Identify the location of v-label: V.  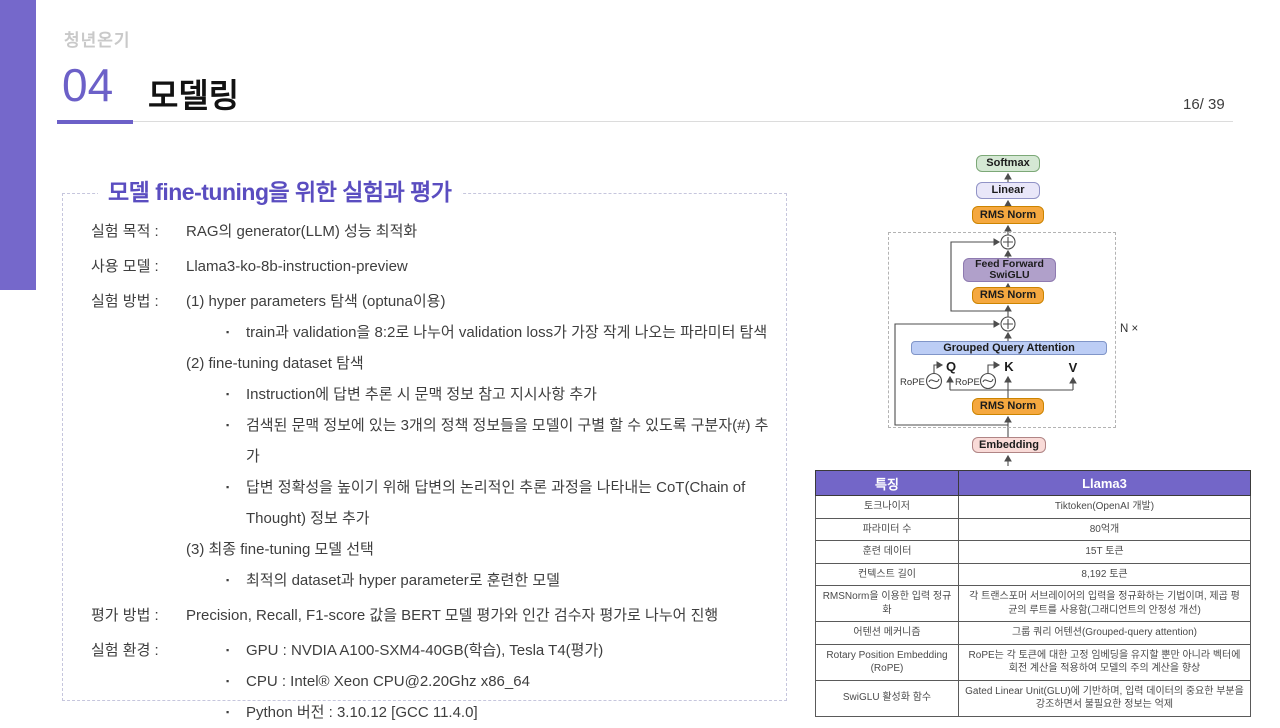
(1073, 367).